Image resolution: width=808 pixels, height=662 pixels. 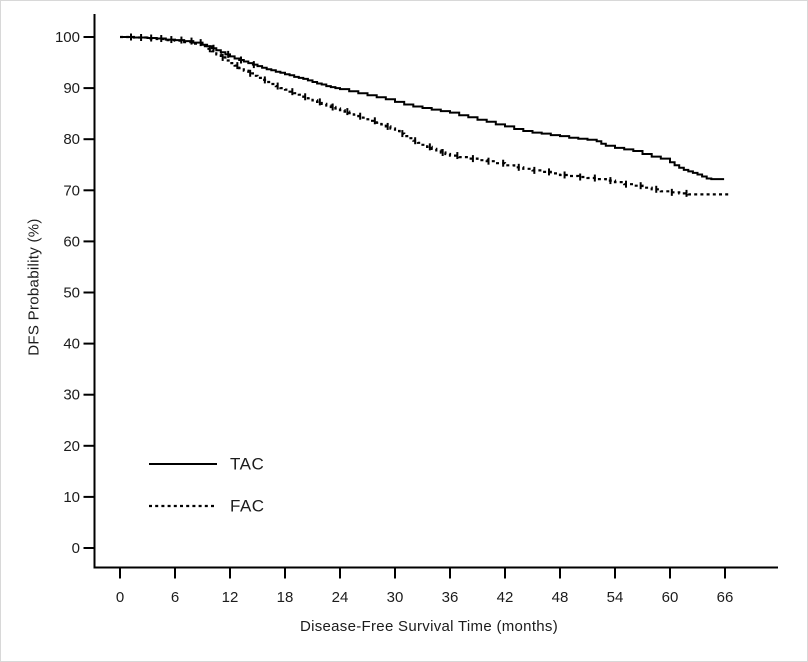 What do you see at coordinates (71, 344) in the screenshot?
I see `y-tick-label: 40` at bounding box center [71, 344].